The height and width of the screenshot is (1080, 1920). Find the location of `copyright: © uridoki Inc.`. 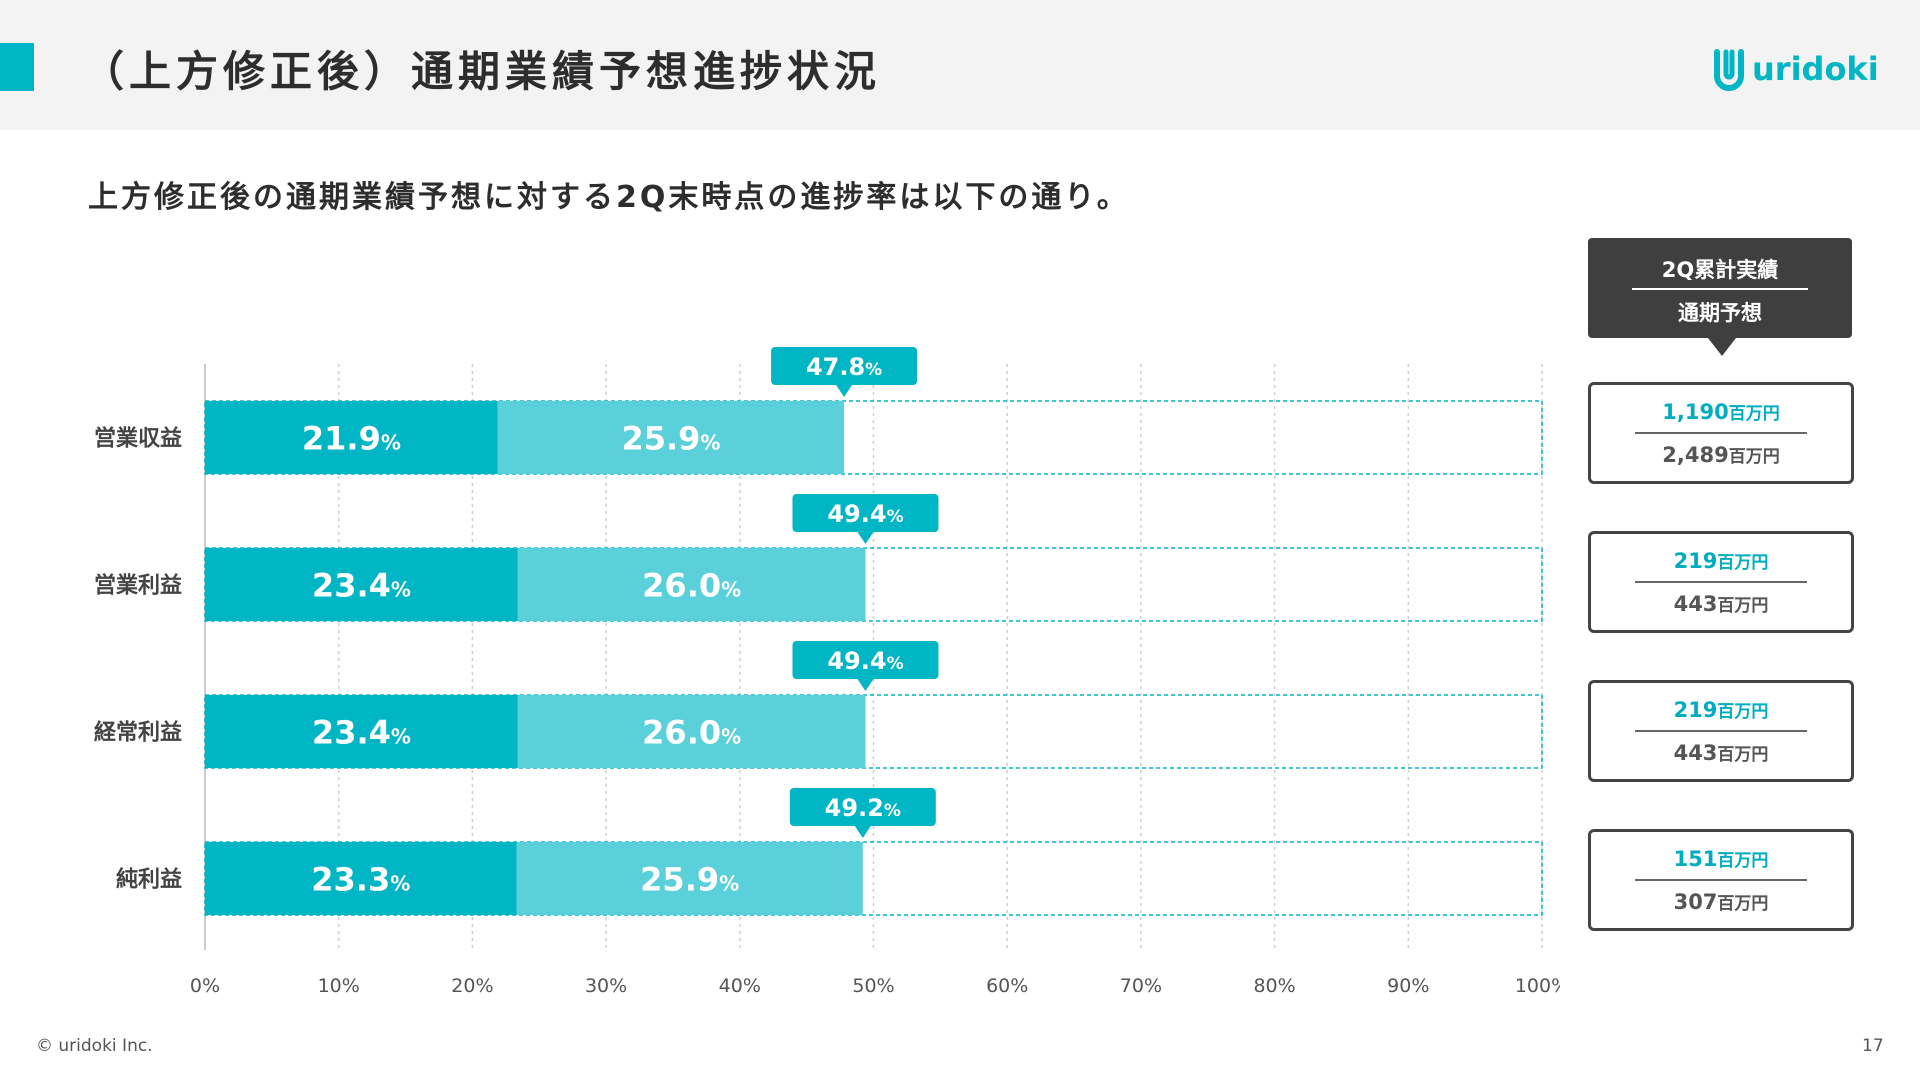

copyright: © uridoki Inc. is located at coordinates (94, 1046).